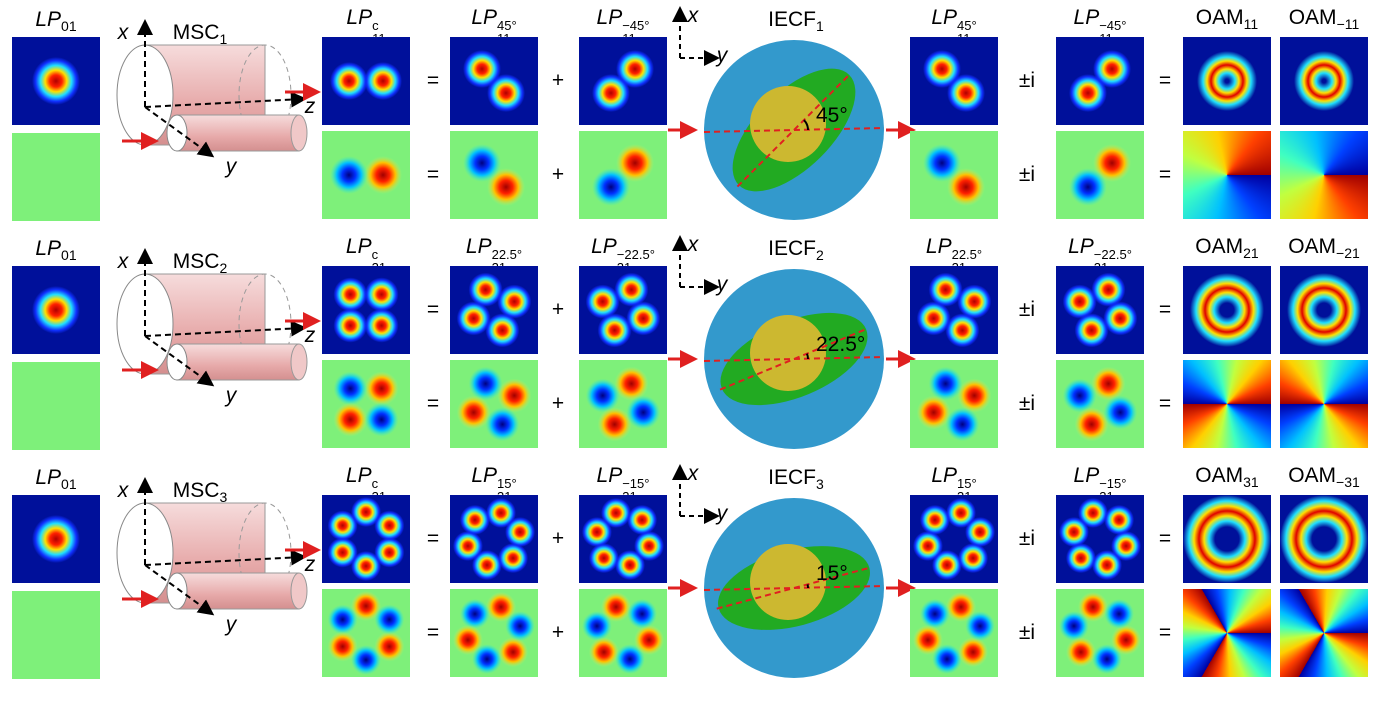  I want to click on input-intensity, so click(56, 310).